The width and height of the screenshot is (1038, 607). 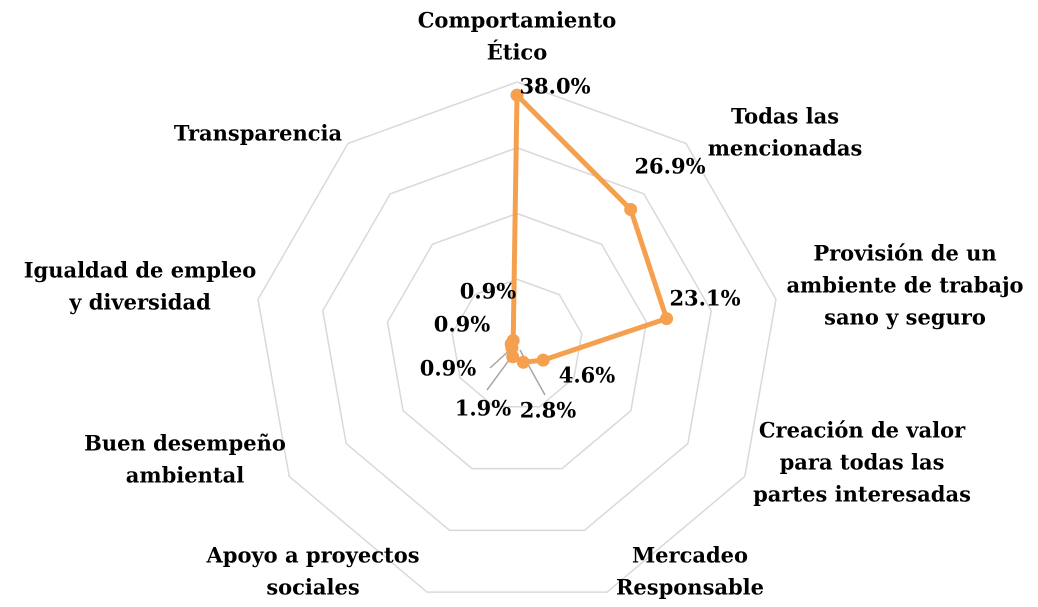 What do you see at coordinates (185, 475) in the screenshot?
I see `category-label: ambiental` at bounding box center [185, 475].